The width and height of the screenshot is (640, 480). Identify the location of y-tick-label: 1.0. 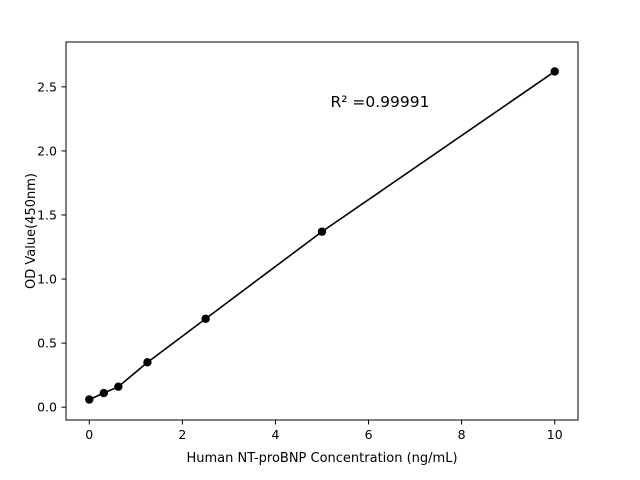
(47, 279).